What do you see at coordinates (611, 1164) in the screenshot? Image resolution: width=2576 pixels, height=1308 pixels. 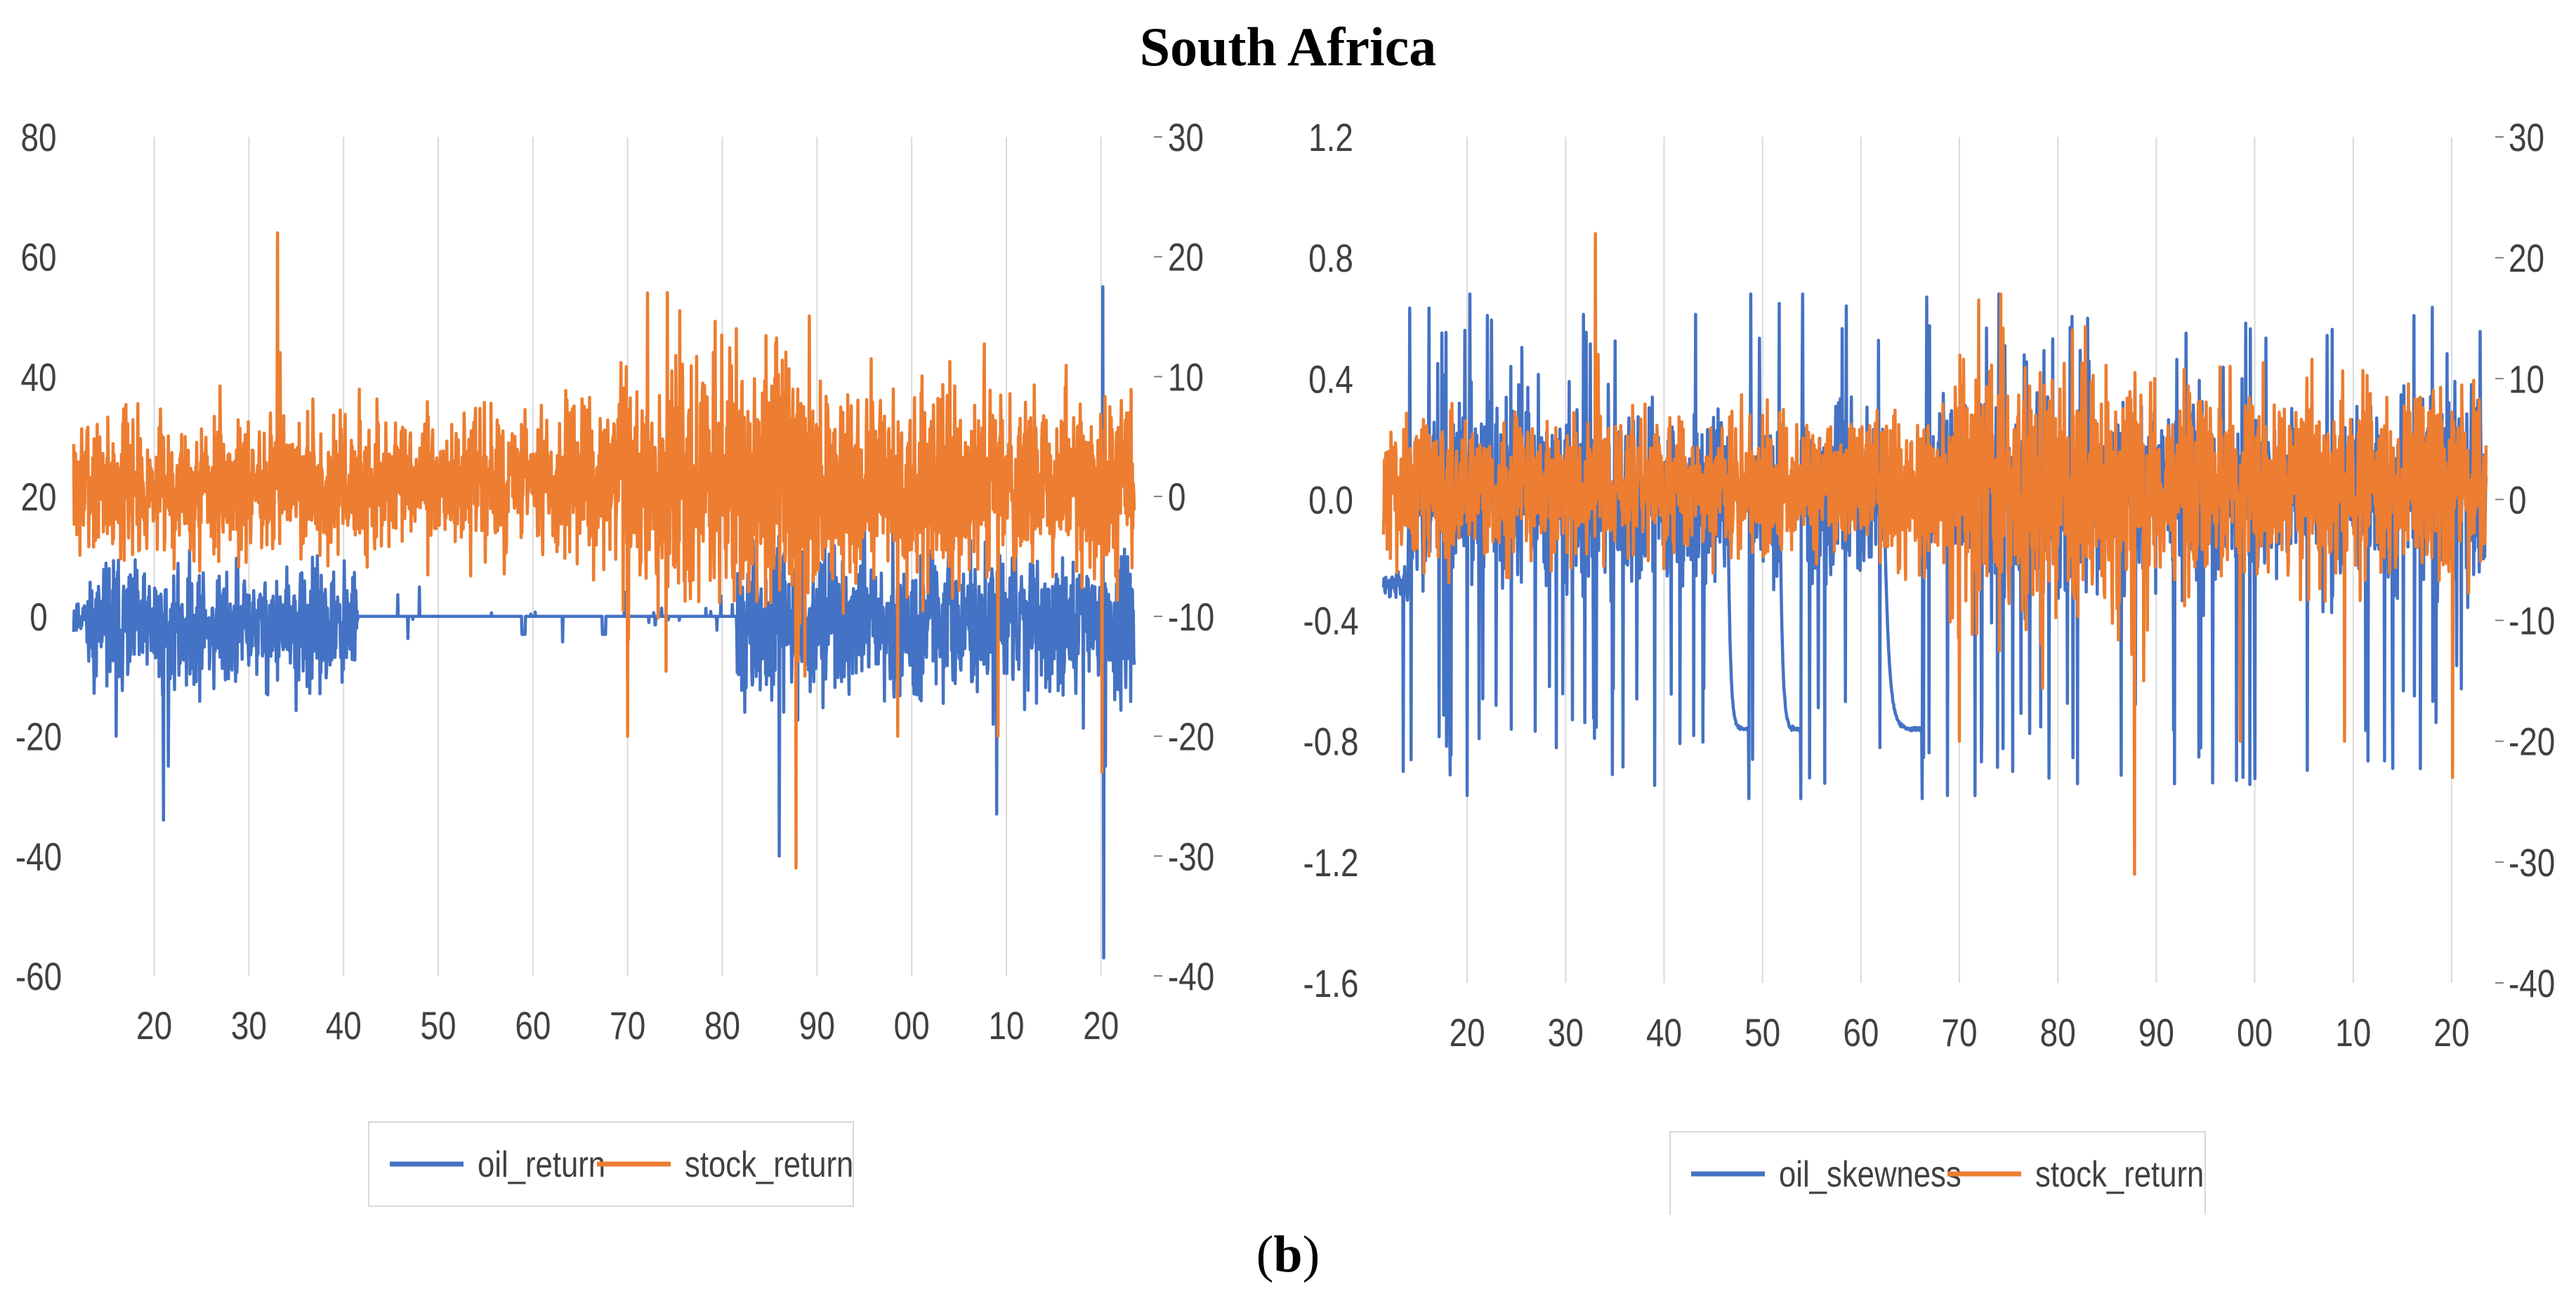 I see `legend: oil_return stock_return` at bounding box center [611, 1164].